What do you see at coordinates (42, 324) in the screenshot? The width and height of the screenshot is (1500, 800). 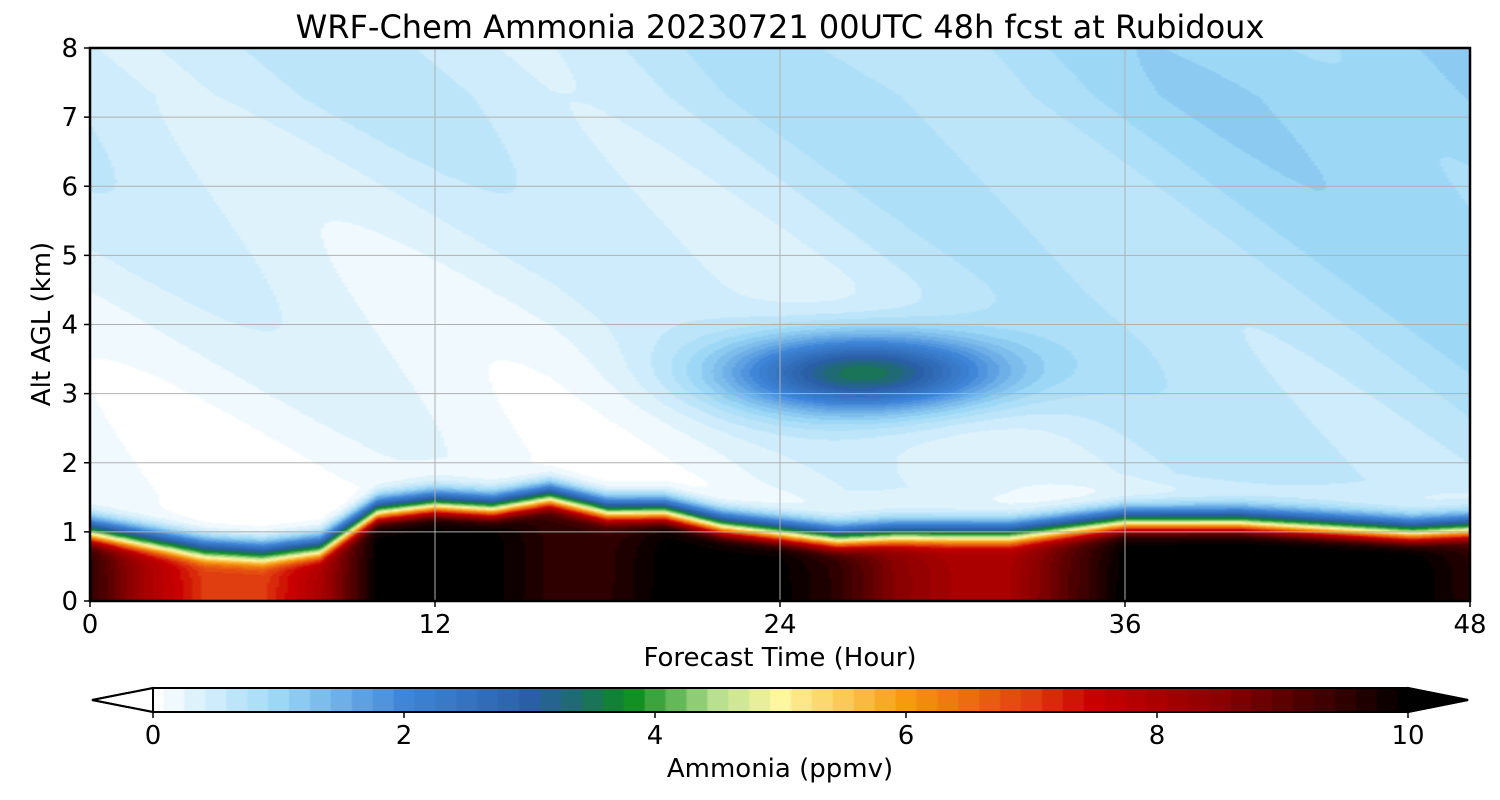 I see `y-axis-label: Alt AGL (km)` at bounding box center [42, 324].